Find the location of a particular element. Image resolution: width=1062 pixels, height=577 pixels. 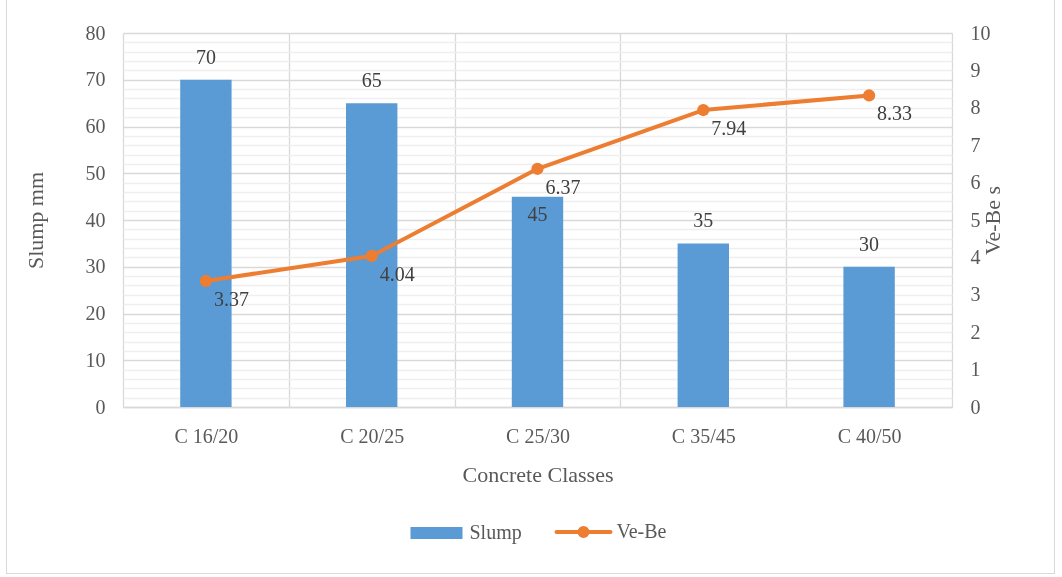

y2-tick-label: 8 is located at coordinates (975, 107).